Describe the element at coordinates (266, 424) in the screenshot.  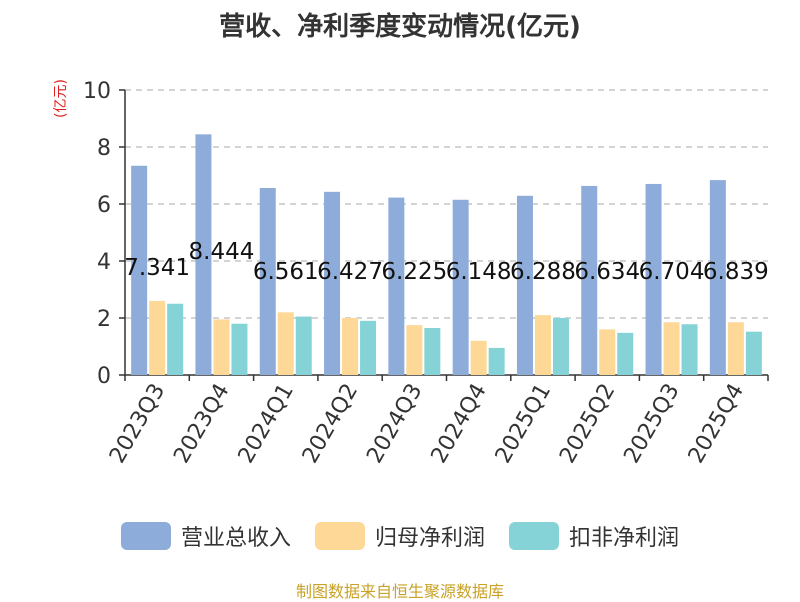
I see `x-tick-label: 2024Q1` at that location.